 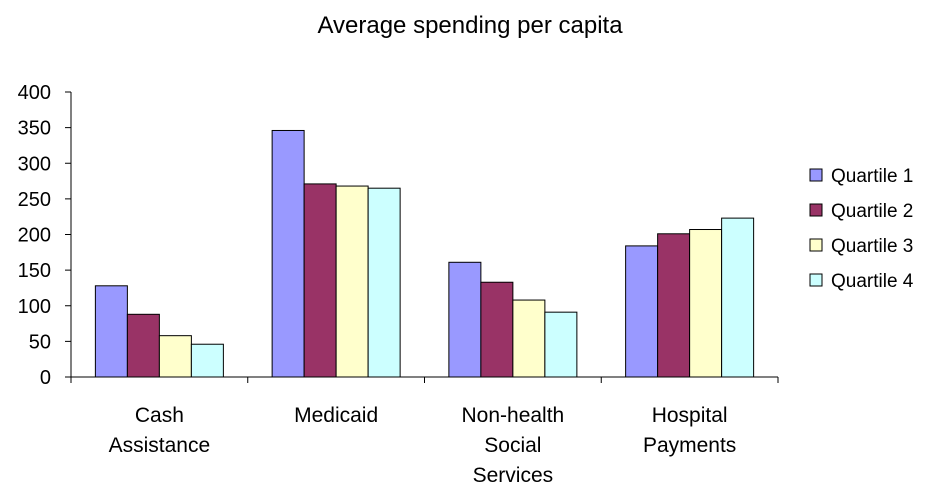 I want to click on y-tick-label: 100, so click(x=34, y=307).